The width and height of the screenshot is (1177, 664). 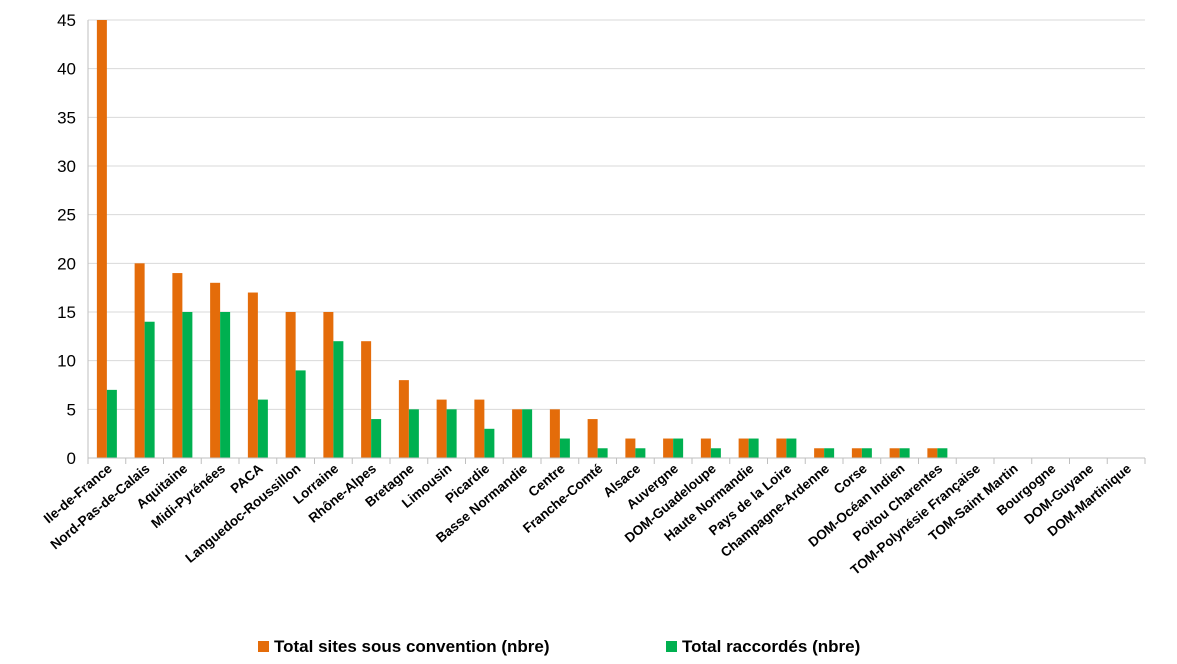 I want to click on y-tick-label: 35, so click(x=66, y=117).